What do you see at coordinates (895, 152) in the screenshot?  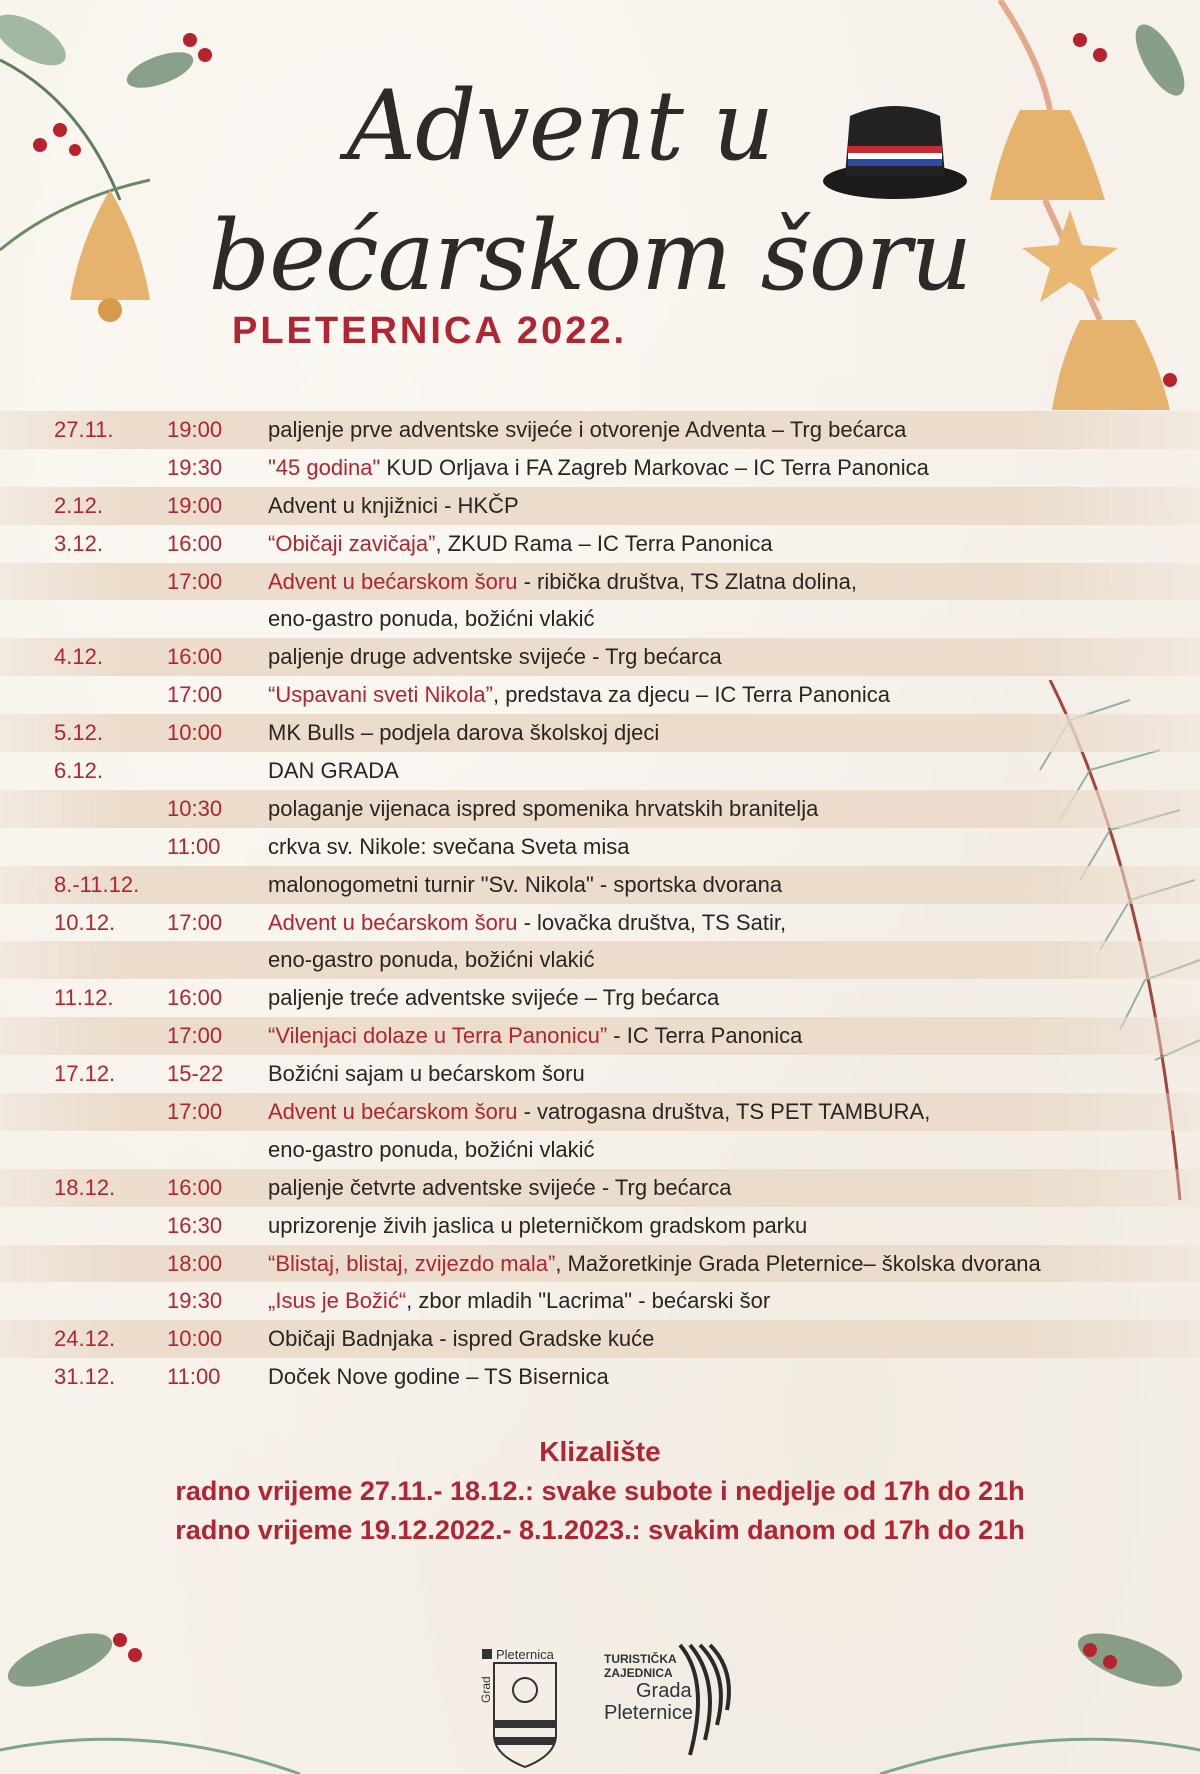 I see `hat-icon` at bounding box center [895, 152].